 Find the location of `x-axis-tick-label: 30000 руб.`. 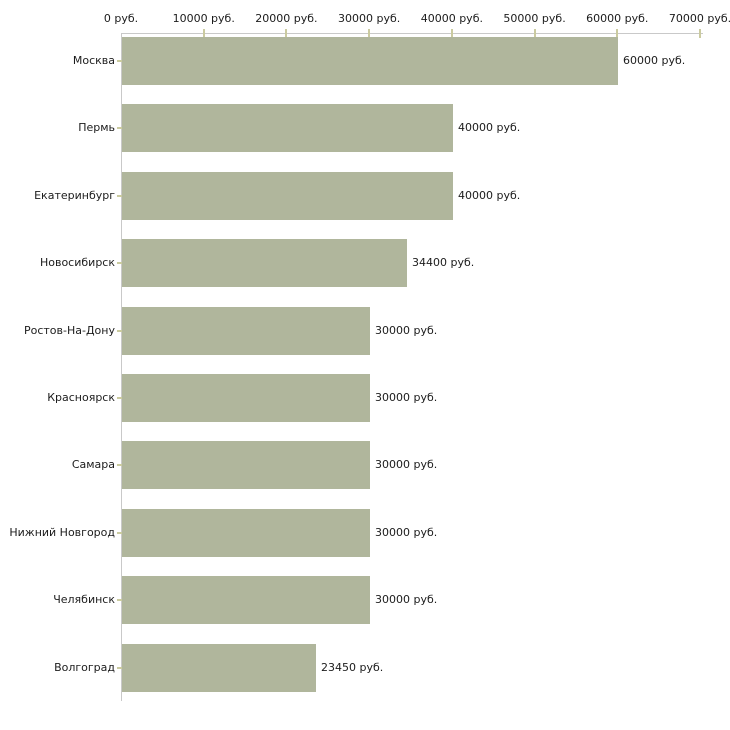

x-axis-tick-label: 30000 руб. is located at coordinates (369, 18).